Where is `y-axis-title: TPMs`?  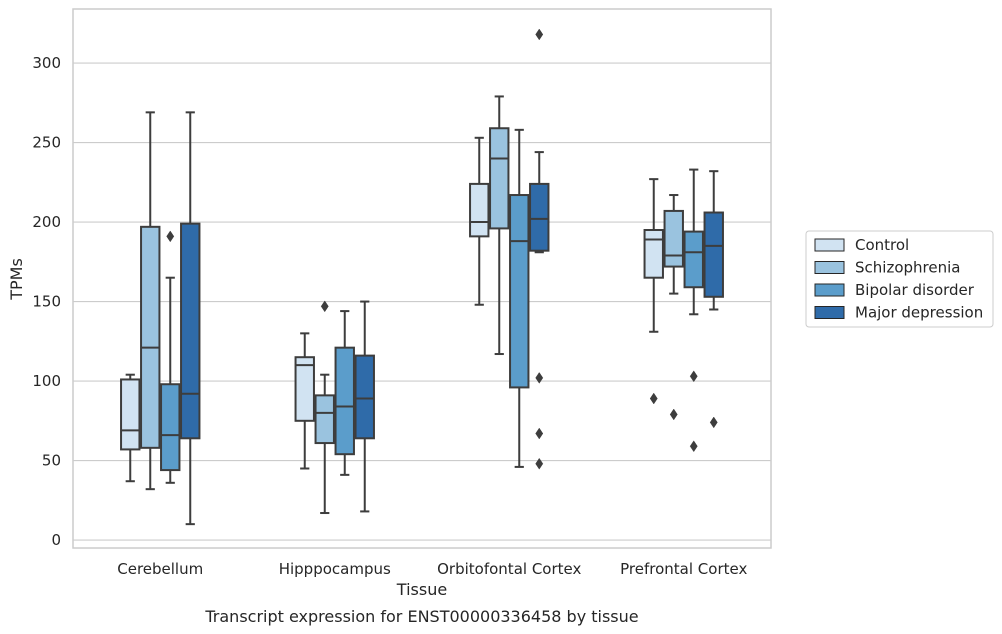 y-axis-title: TPMs is located at coordinates (16, 279).